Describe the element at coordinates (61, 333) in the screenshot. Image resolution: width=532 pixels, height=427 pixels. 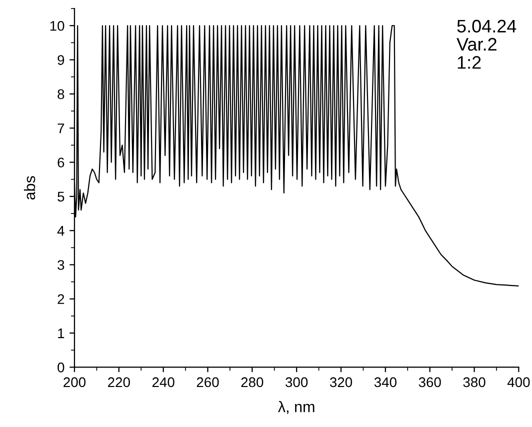
I see `y-tick-label: 1` at that location.